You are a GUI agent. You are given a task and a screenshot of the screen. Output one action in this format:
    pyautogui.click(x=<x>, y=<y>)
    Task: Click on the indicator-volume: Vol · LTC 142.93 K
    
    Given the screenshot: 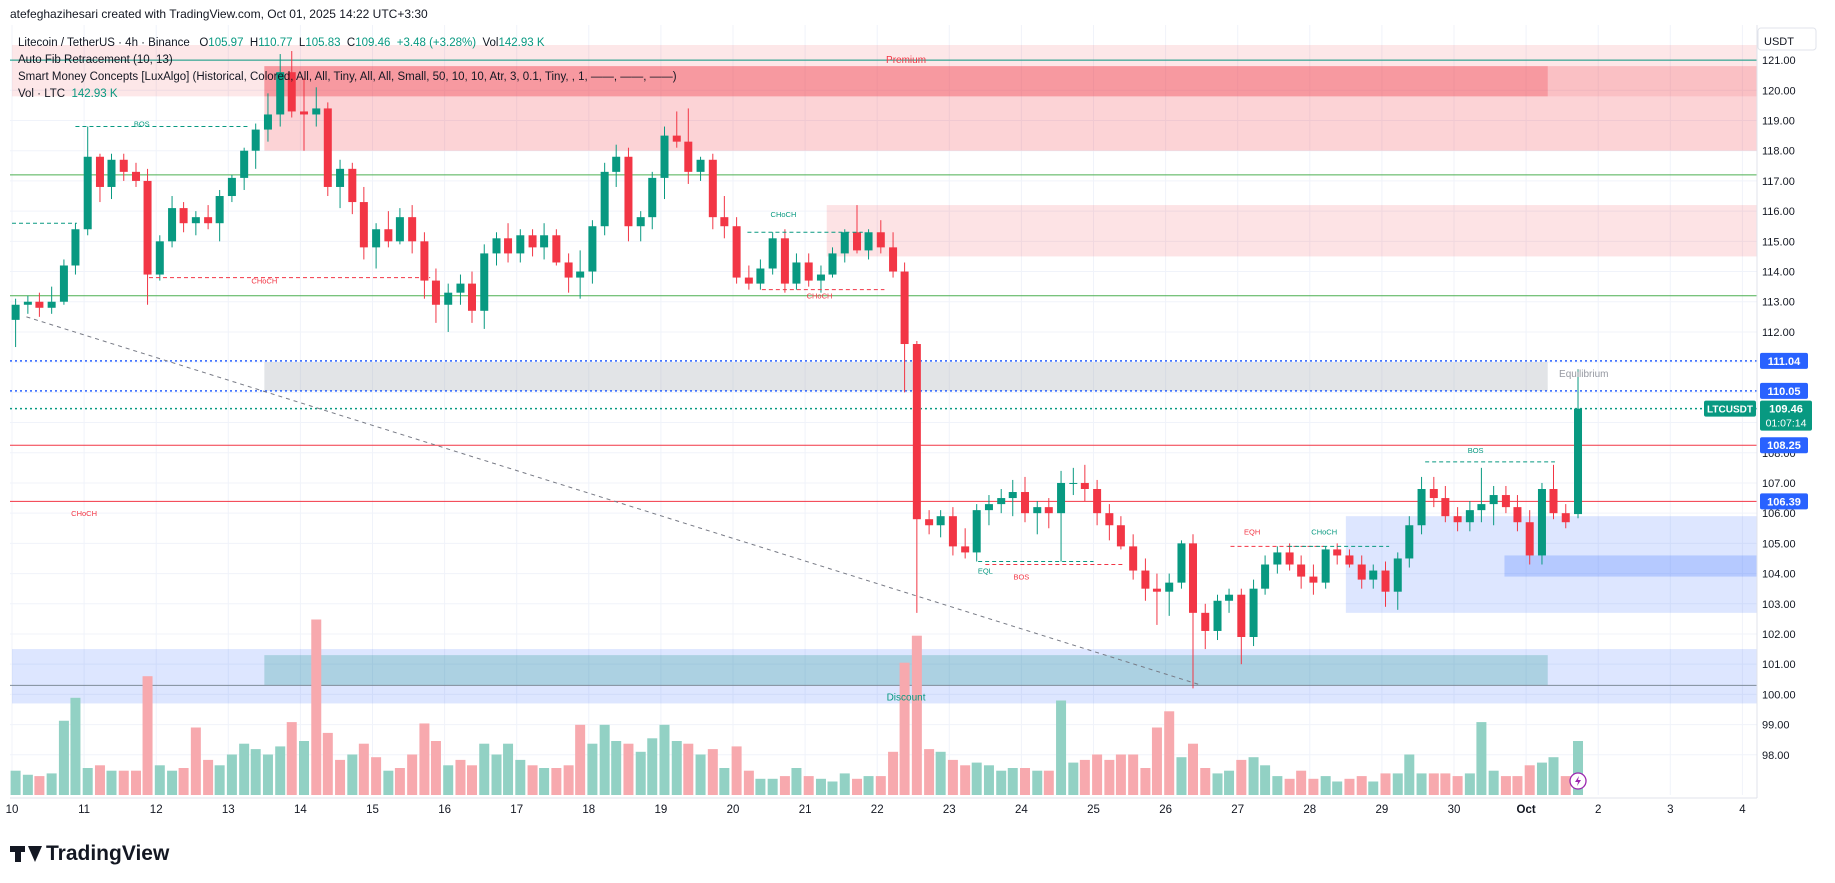 What is the action you would take?
    pyautogui.click(x=347, y=94)
    